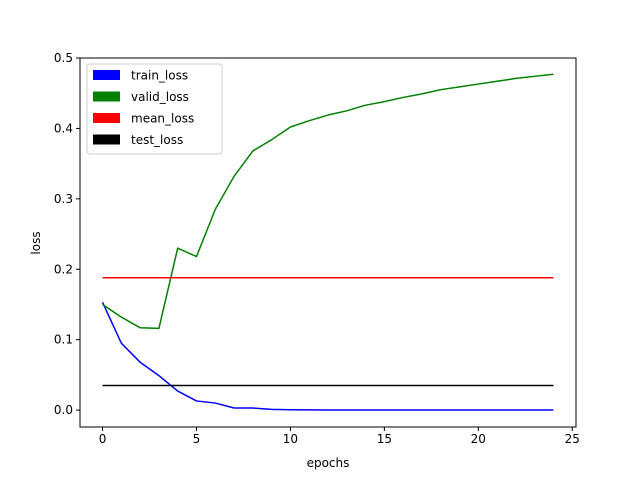 The height and width of the screenshot is (480, 640). Describe the element at coordinates (159, 76) in the screenshot. I see `legend-label-train_loss: train_loss` at that location.